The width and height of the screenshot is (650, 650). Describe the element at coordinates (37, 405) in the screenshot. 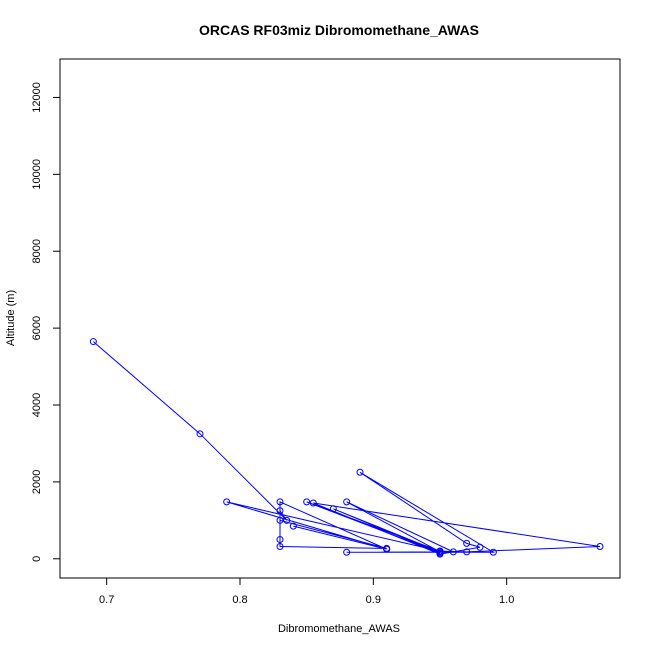

I see `y-tick-label: 4000` at that location.